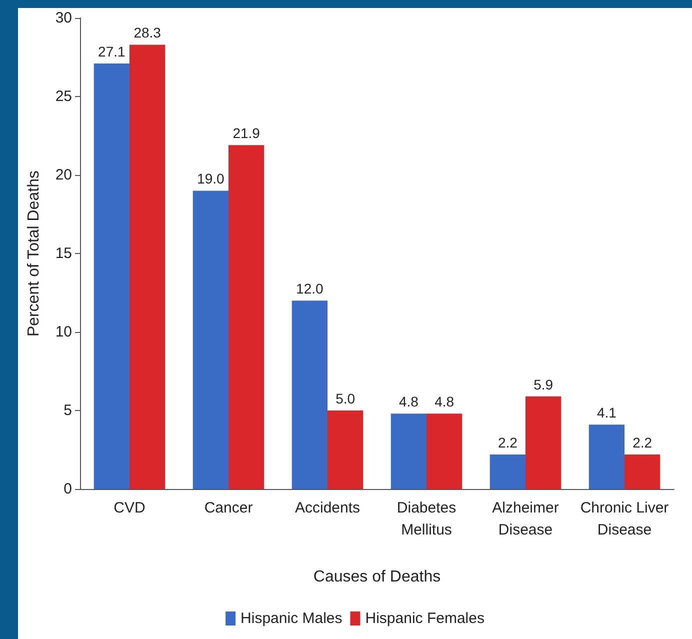  What do you see at coordinates (130, 508) in the screenshot?
I see `x-tick-label: CVD` at bounding box center [130, 508].